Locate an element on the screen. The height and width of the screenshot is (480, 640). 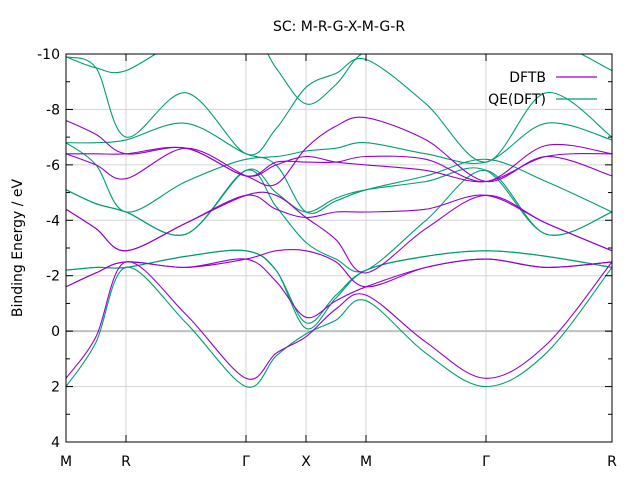
y-tick-label: -6 is located at coordinates (53, 166).